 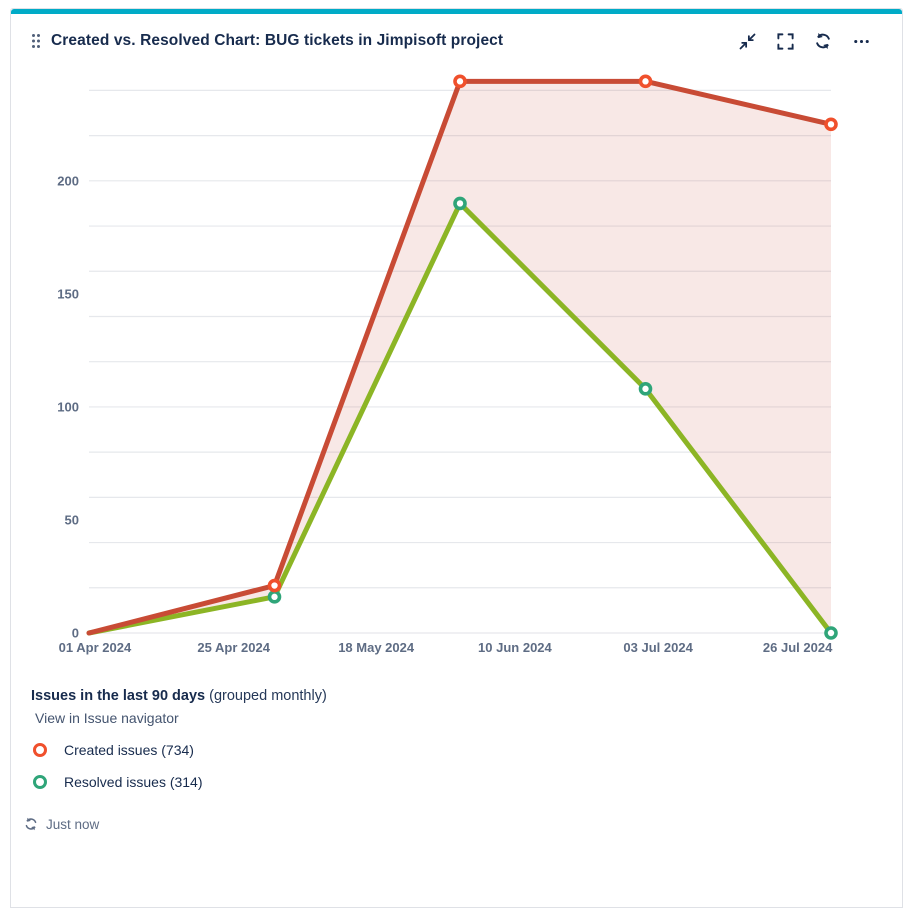 I want to click on legend-item-created: Created issues (734), so click(x=457, y=750).